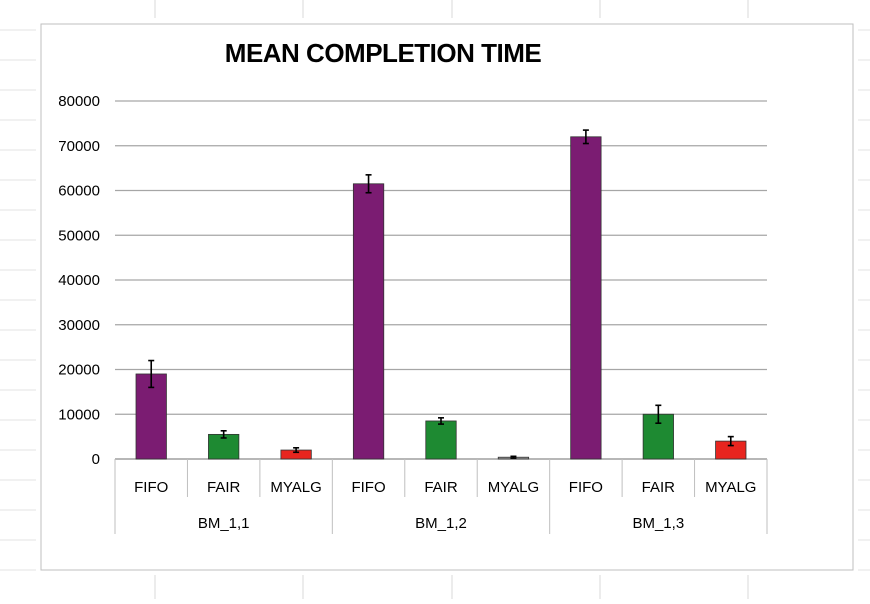 Image resolution: width=870 pixels, height=604 pixels. I want to click on x-group-label: BM_1,3, so click(658, 523).